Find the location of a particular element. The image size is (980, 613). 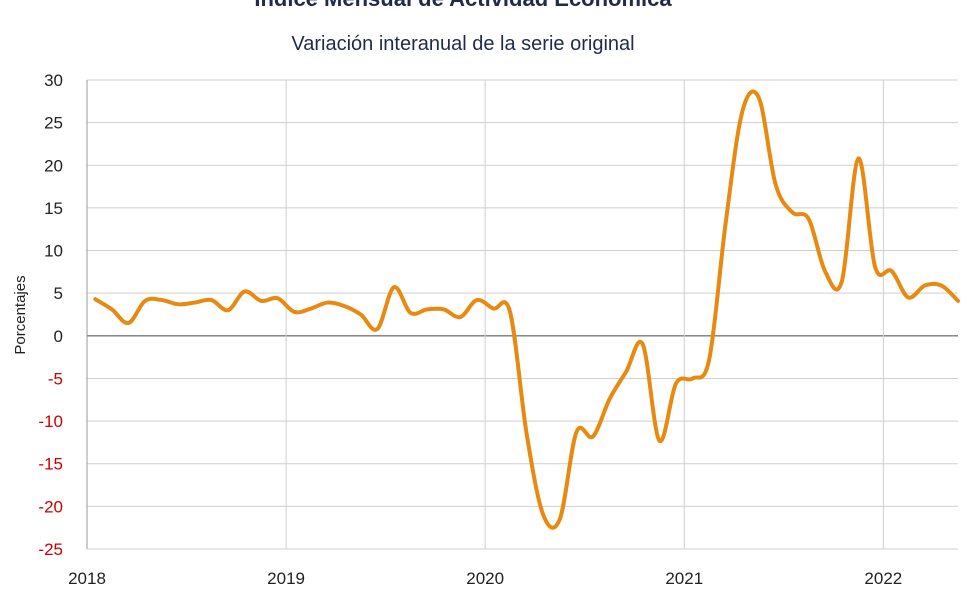

chart-title: Índice Mensual de Actividad Económica is located at coordinates (463, 5).